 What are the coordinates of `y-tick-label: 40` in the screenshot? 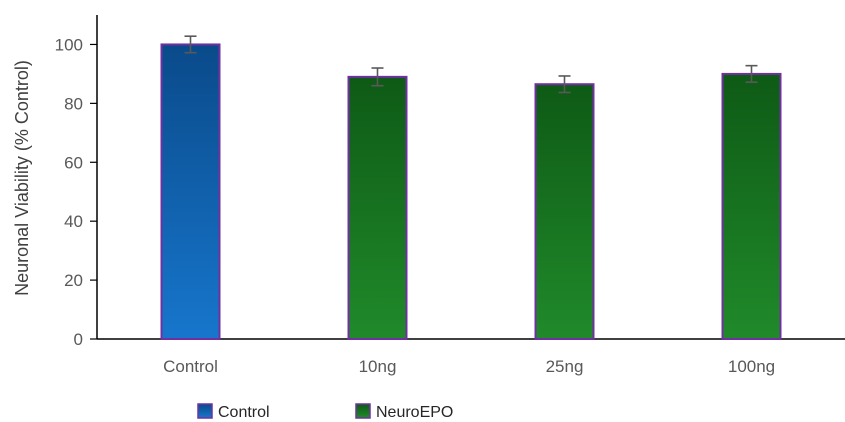 It's located at (73, 221).